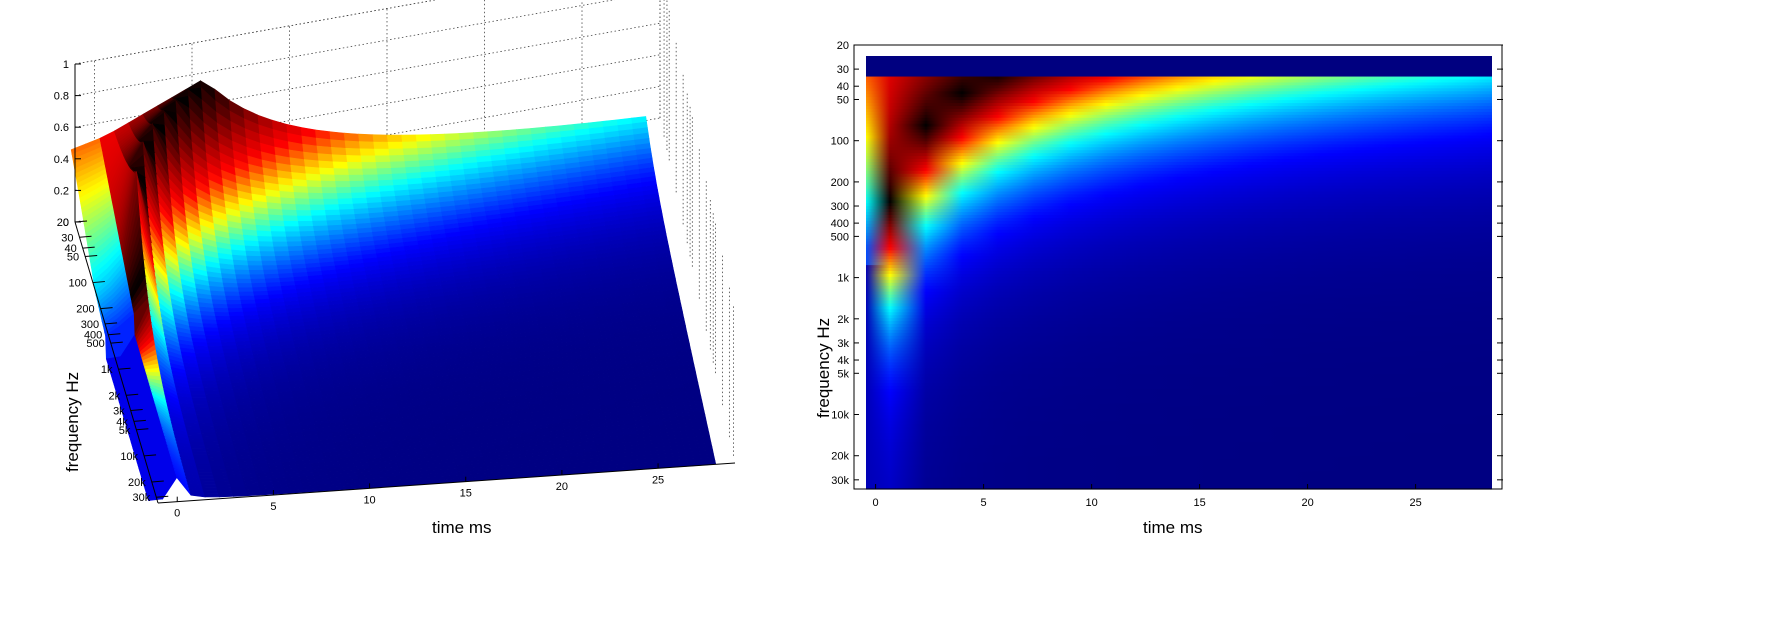 This screenshot has height=637, width=1776. I want to click on heatmap-y-tick-label: 10k, so click(840, 416).